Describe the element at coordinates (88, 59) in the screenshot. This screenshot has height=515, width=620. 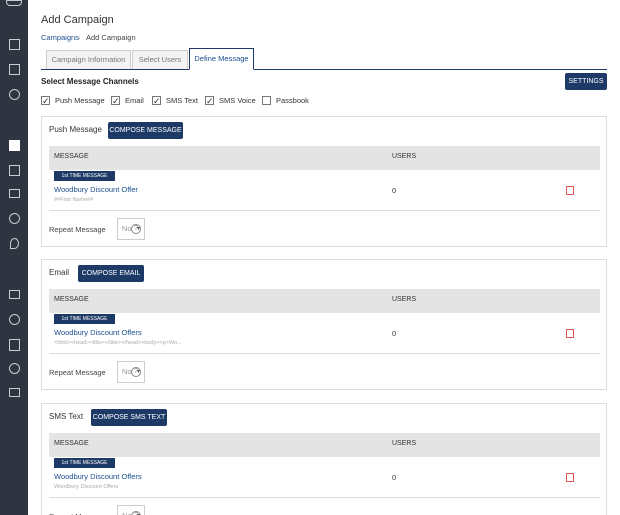
I see `tab: Campaign Information` at that location.